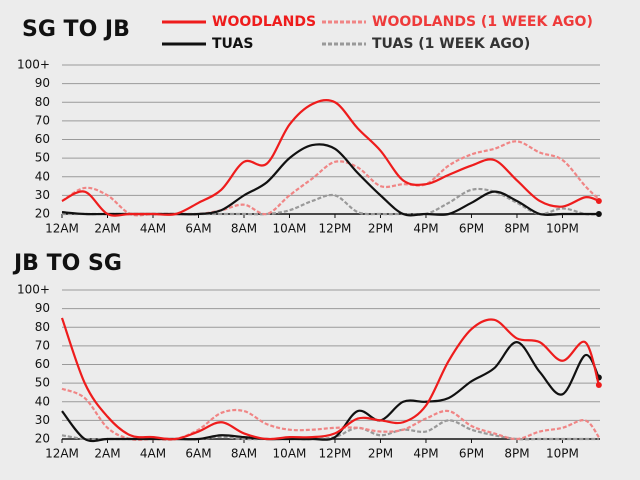  Describe the element at coordinates (76, 29) in the screenshot. I see `chart-title: SG TO JB` at that location.